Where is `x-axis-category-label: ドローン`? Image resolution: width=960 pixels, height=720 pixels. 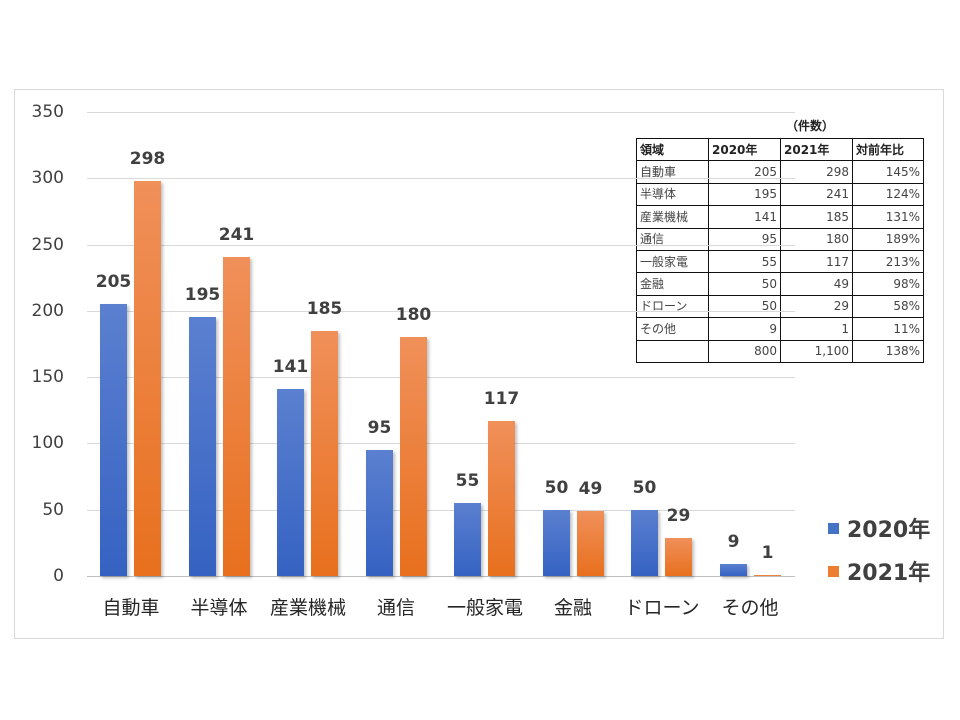 x-axis-category-label: ドローン is located at coordinates (662, 608).